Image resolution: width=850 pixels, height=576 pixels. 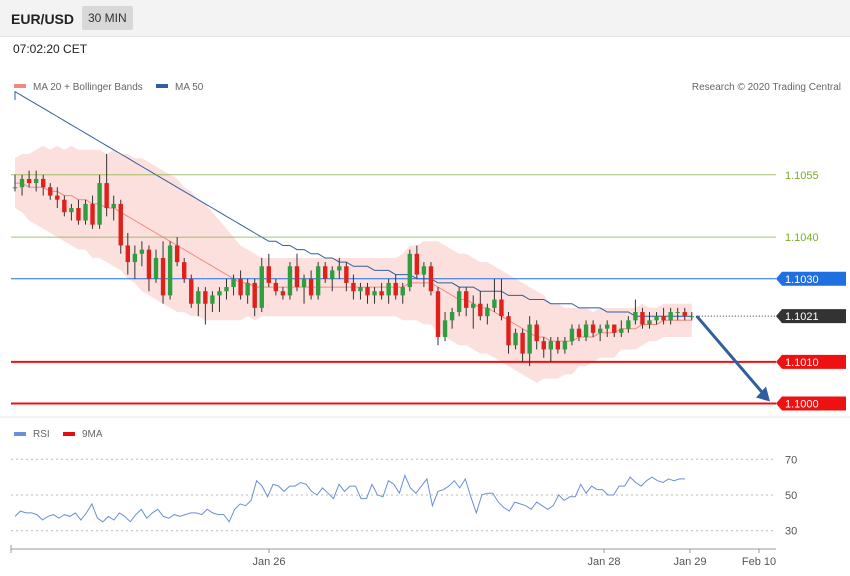 I want to click on rsi-tick-label: 50, so click(x=791, y=496).